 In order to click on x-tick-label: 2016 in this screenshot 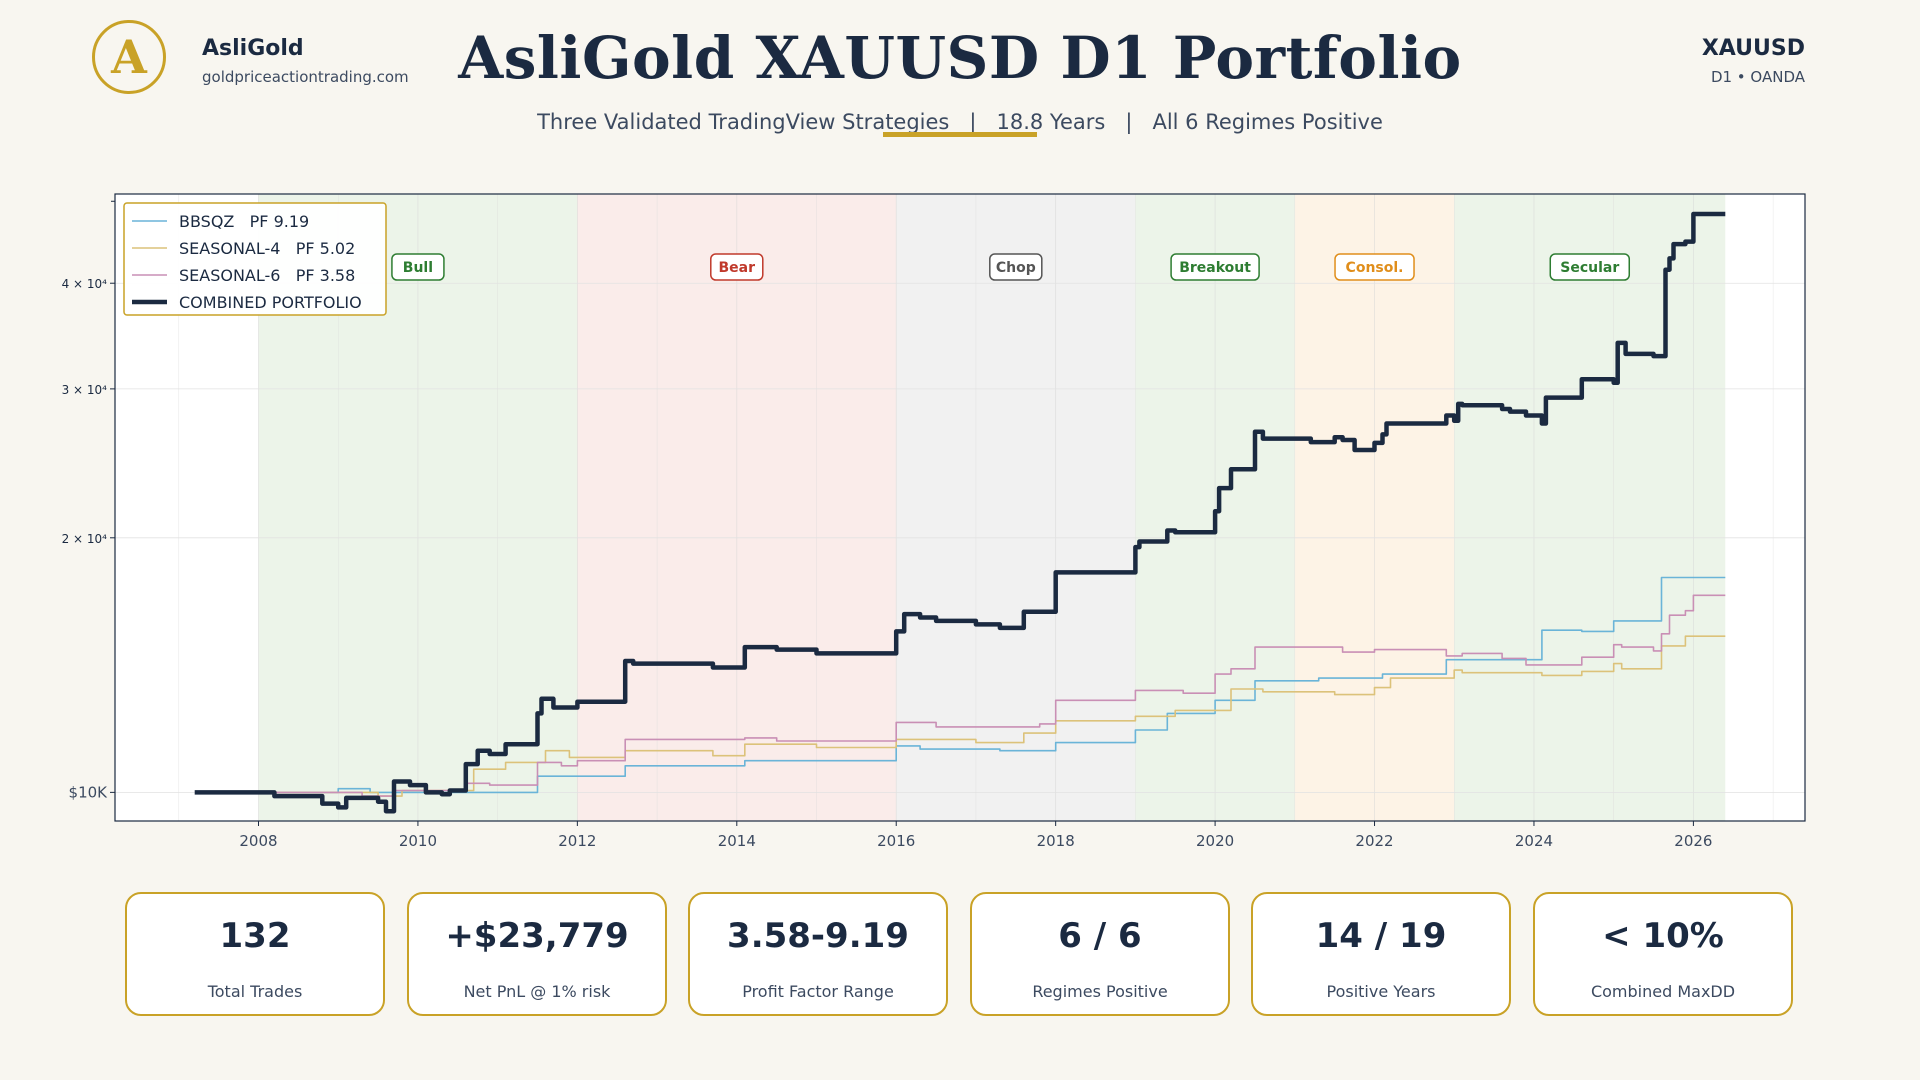, I will do `click(896, 841)`.